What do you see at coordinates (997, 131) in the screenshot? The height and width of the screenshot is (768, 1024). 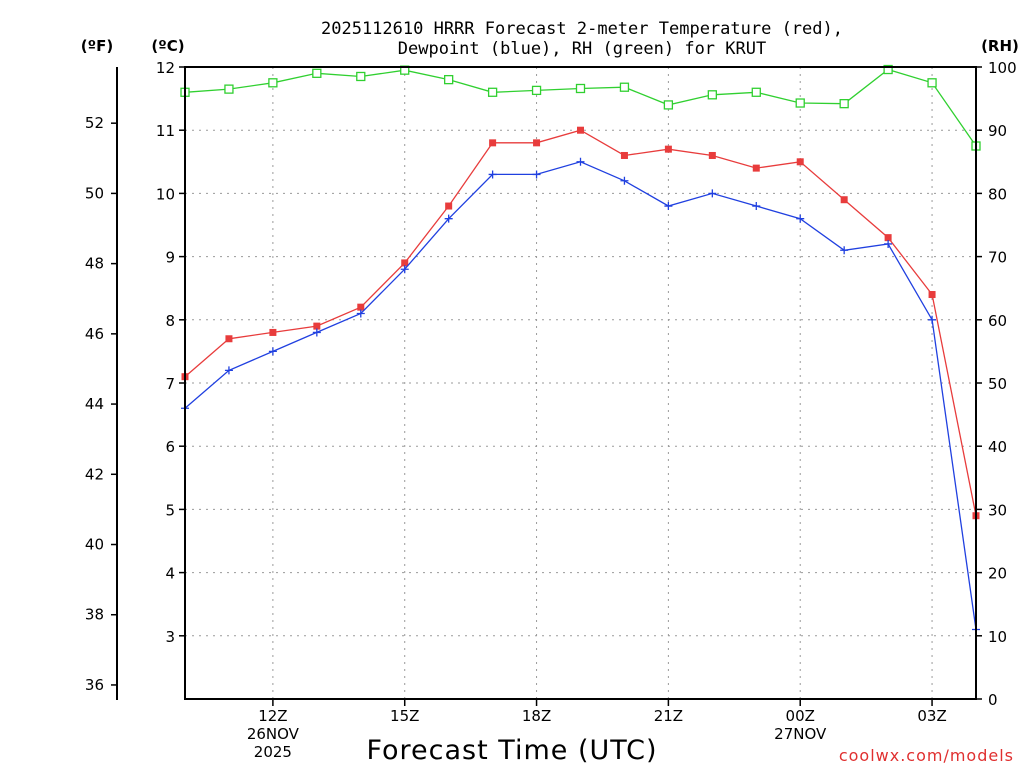 I see `rh-tick-label: 90` at bounding box center [997, 131].